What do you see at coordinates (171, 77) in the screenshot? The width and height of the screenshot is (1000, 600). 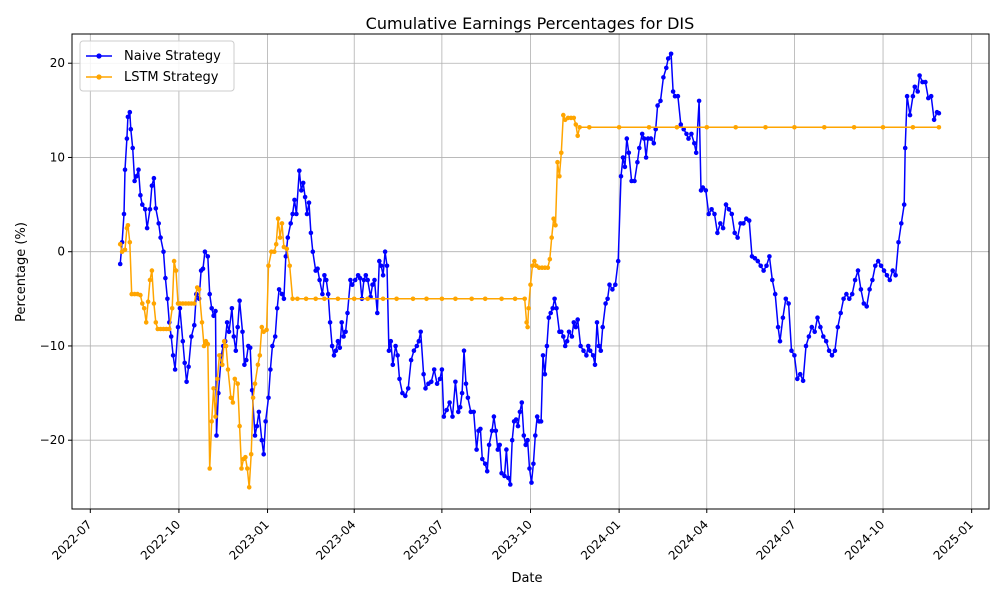 I see `legend-label-lstm: LSTM Strategy` at bounding box center [171, 77].